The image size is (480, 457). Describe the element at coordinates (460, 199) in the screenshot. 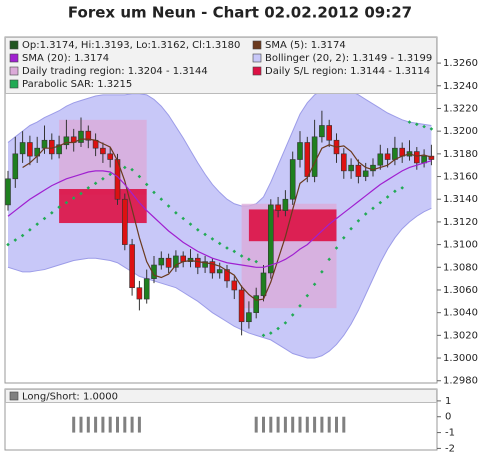

I see `y-tick-label: 1.3140` at that location.